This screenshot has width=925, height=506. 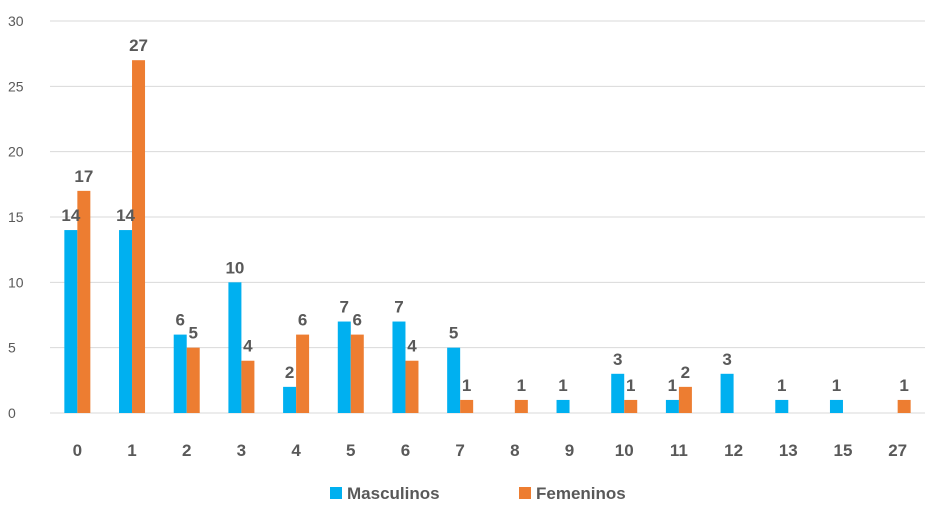 What do you see at coordinates (16, 152) in the screenshot?
I see `y-tick-label: 20` at bounding box center [16, 152].